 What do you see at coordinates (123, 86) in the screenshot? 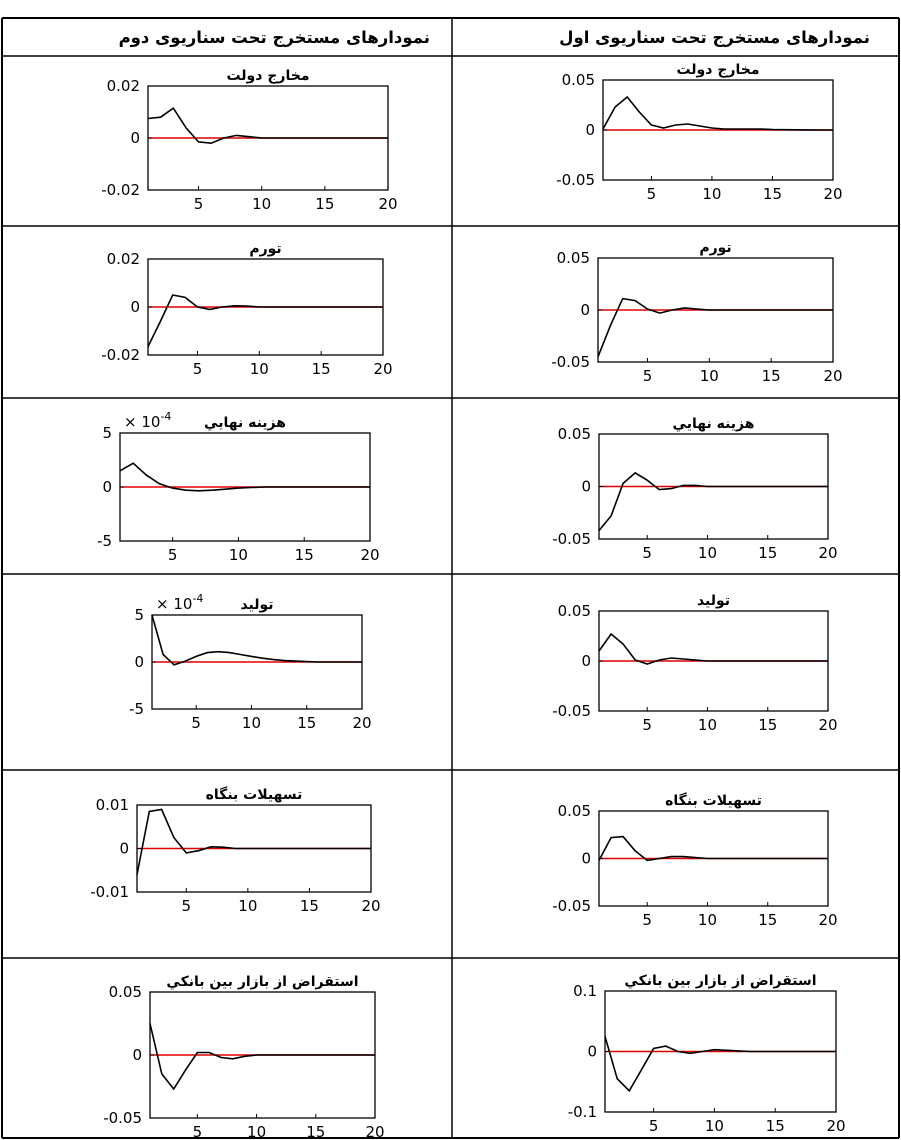
I see `y-tick-label: 0.02` at bounding box center [123, 86].